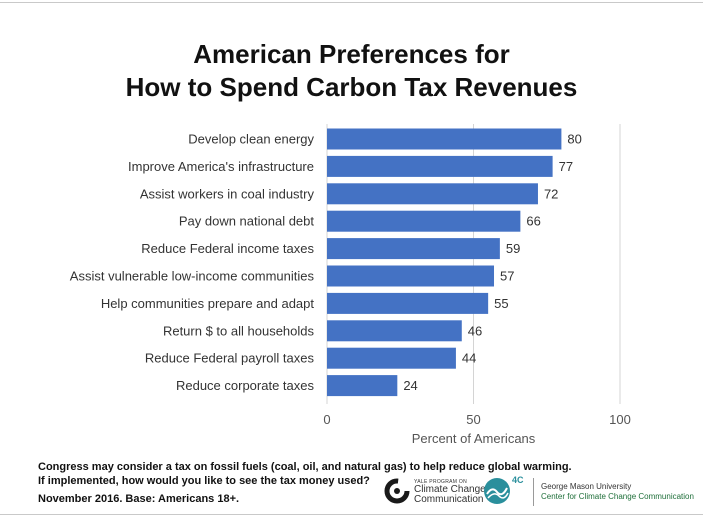 The image size is (703, 517). I want to click on yale-line-2: Communication, so click(449, 499).